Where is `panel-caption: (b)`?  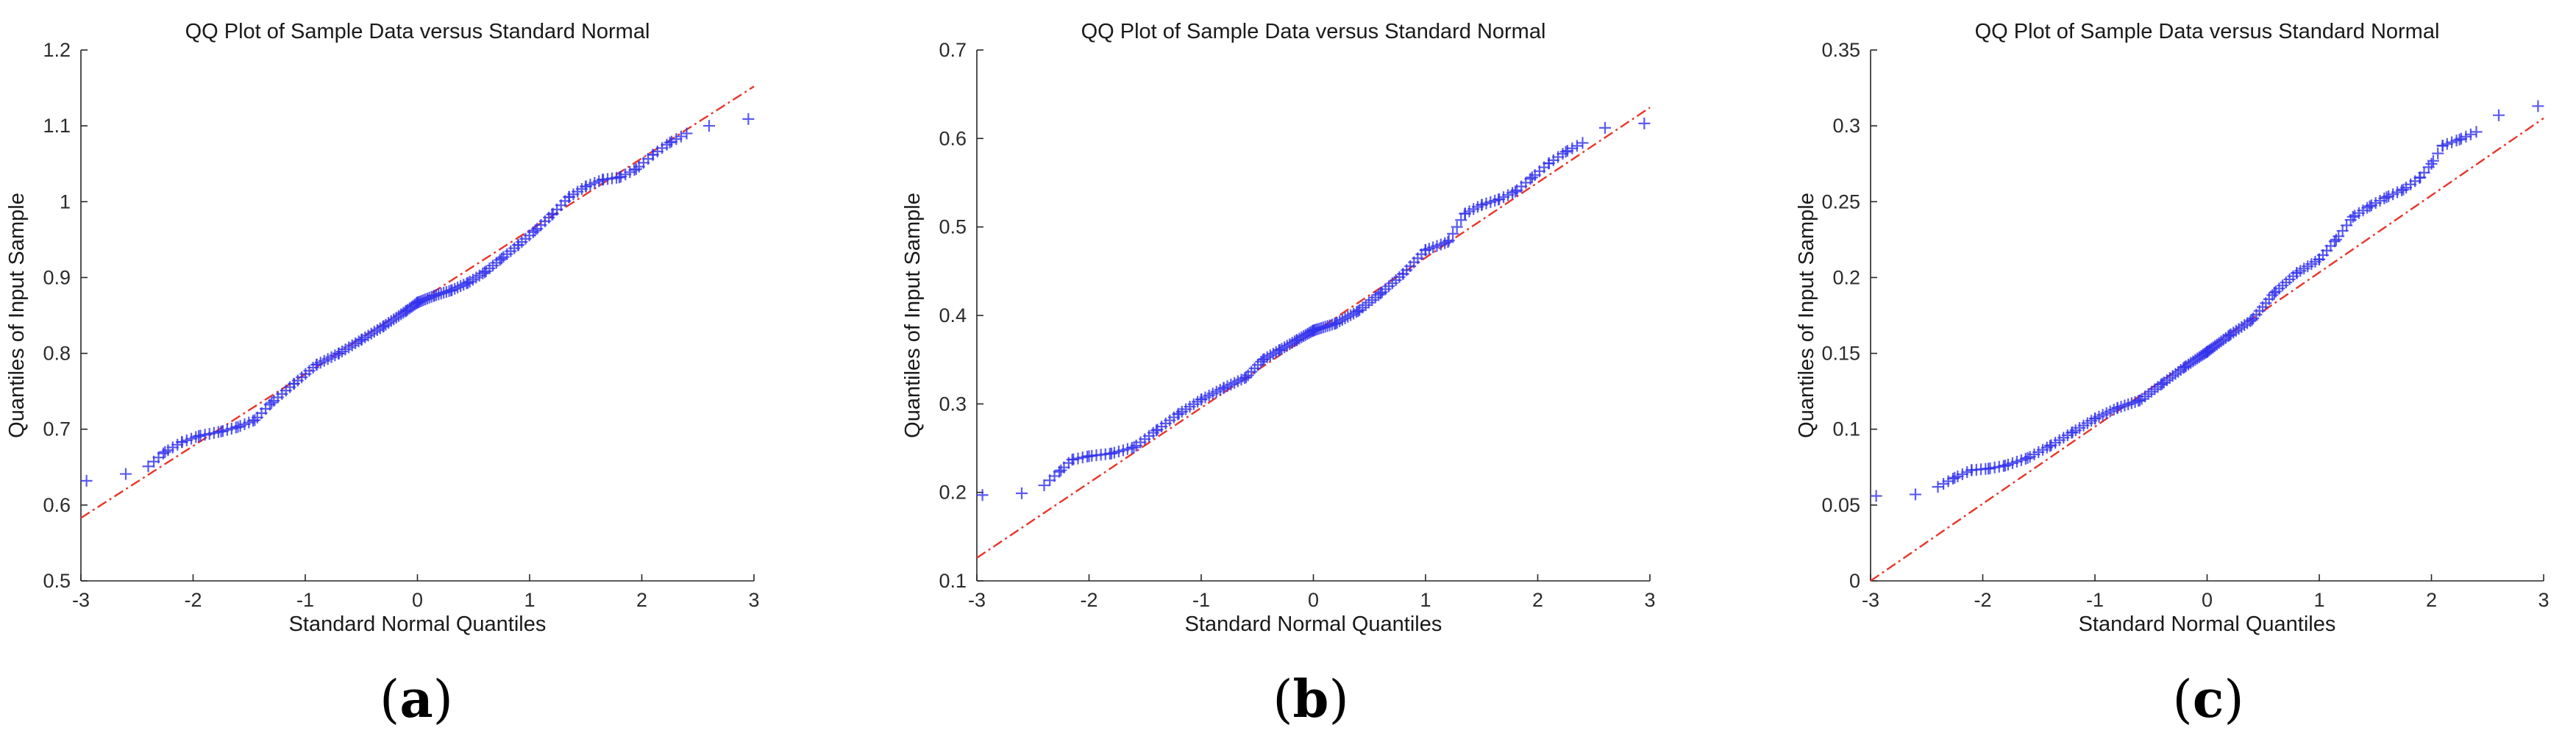 panel-caption: (b) is located at coordinates (1311, 699).